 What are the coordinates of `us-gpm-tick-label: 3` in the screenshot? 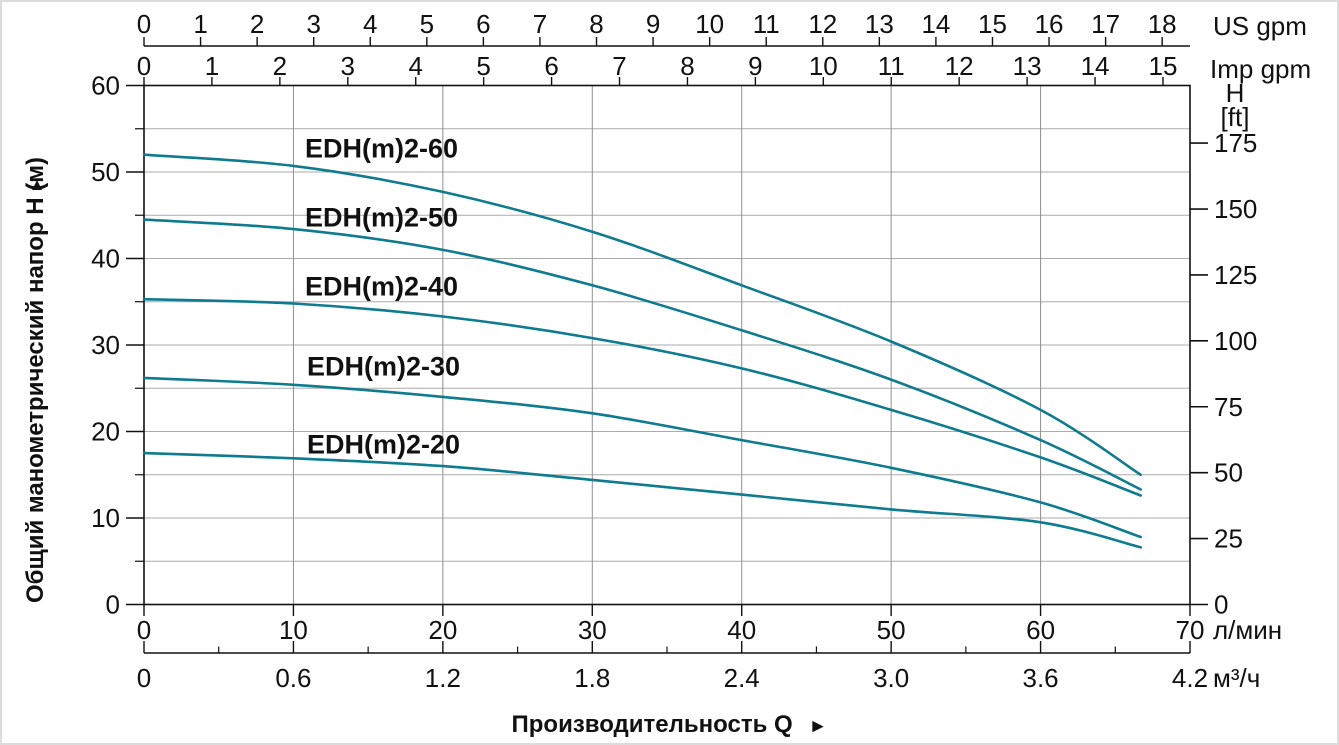 It's located at (313, 24).